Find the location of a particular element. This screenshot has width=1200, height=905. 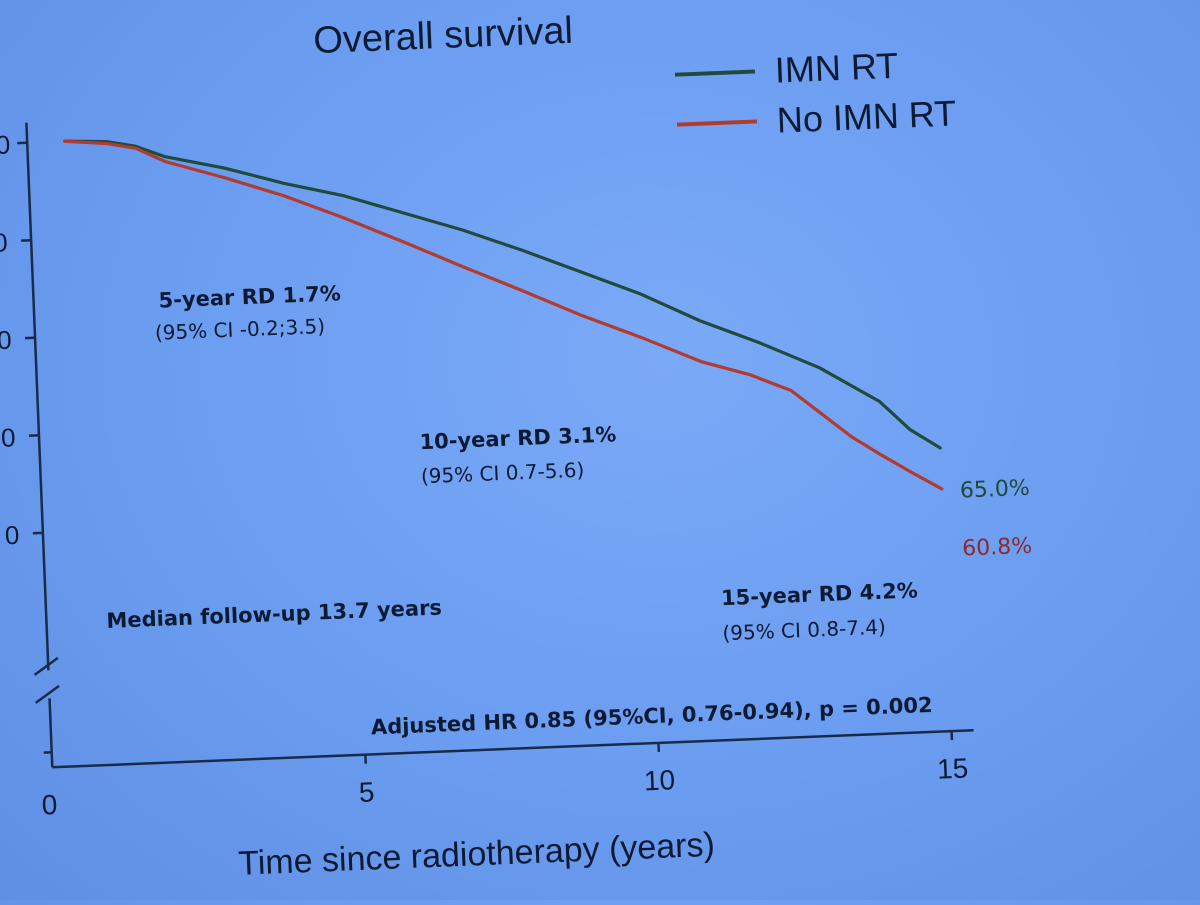

annotation-5yr-rd: 5-year RD 1.7% is located at coordinates (249, 296).